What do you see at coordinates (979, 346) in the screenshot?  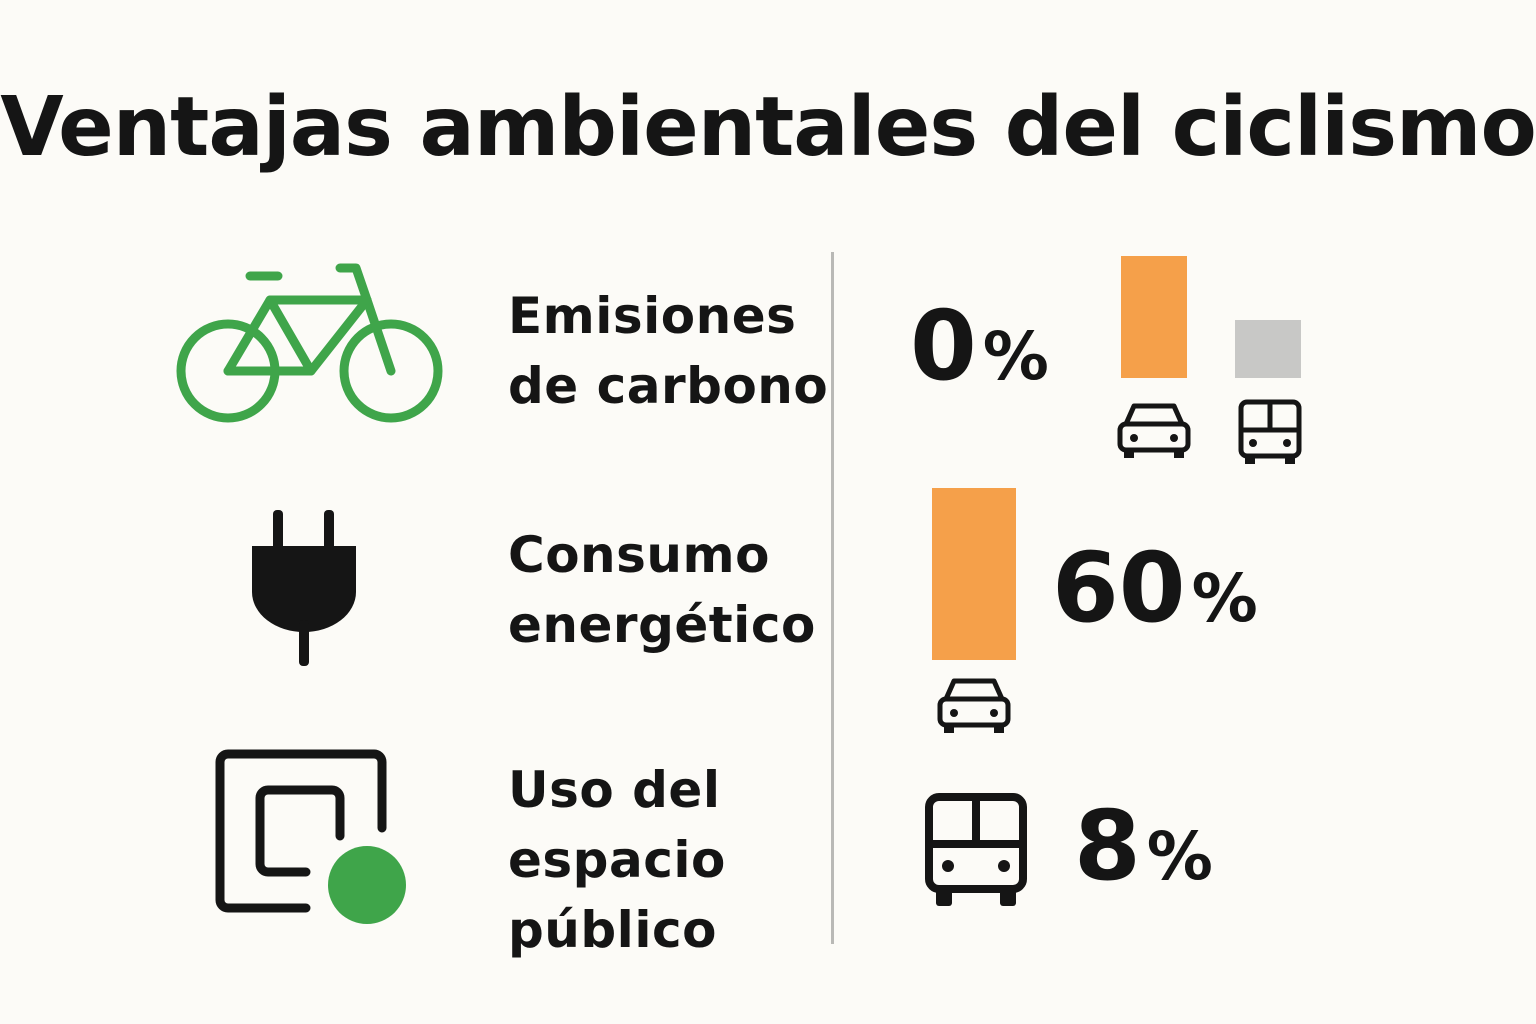 I see `stat-emisiones: 0%` at bounding box center [979, 346].